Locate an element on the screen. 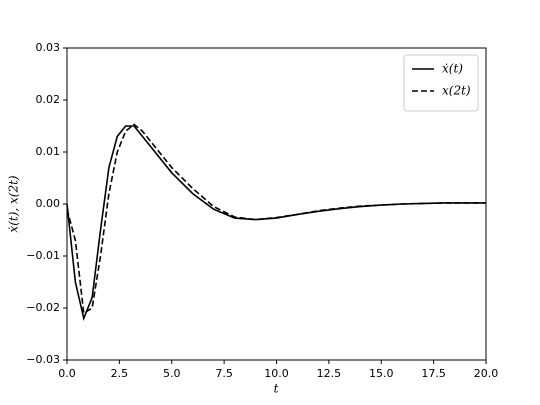  y-tick-label: −0.01 is located at coordinates (43, 255).